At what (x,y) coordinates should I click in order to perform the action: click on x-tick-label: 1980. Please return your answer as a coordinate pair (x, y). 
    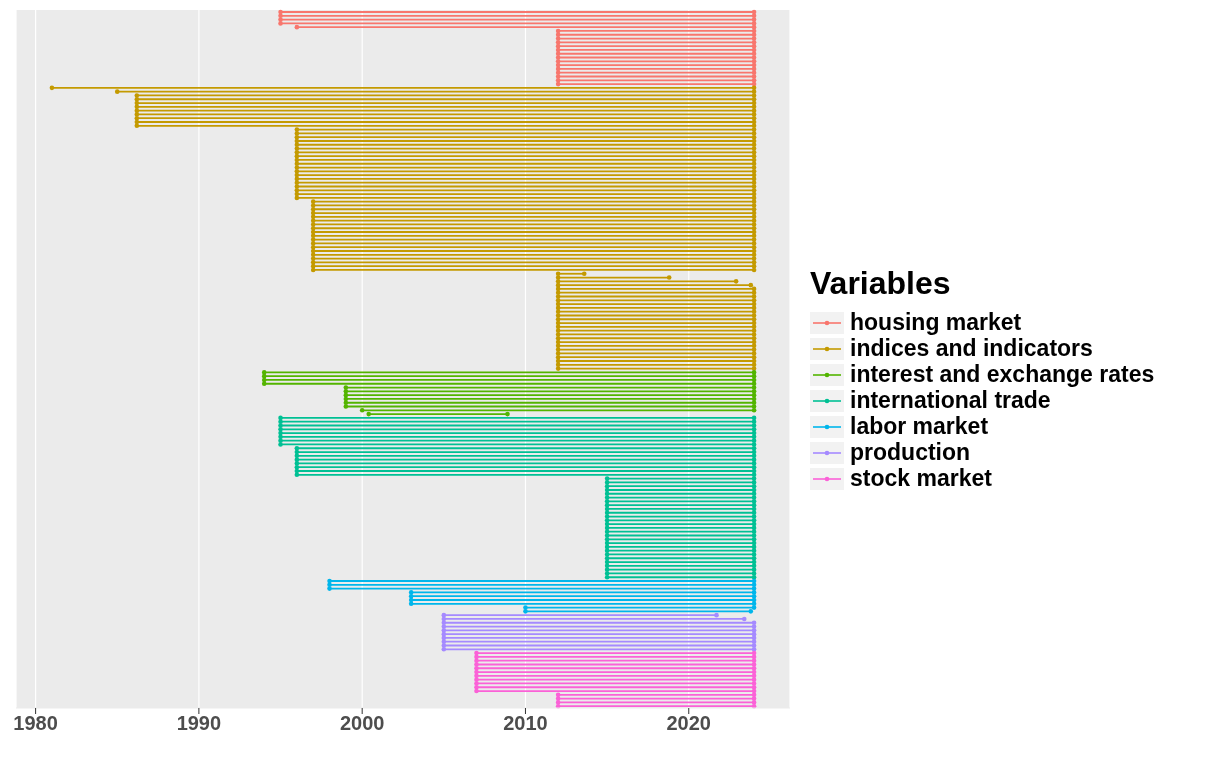
    Looking at the image, I should click on (35, 723).